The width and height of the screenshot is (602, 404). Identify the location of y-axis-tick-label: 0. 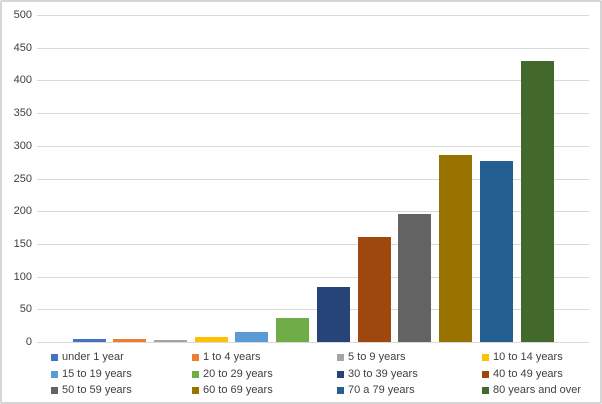
(28, 342).